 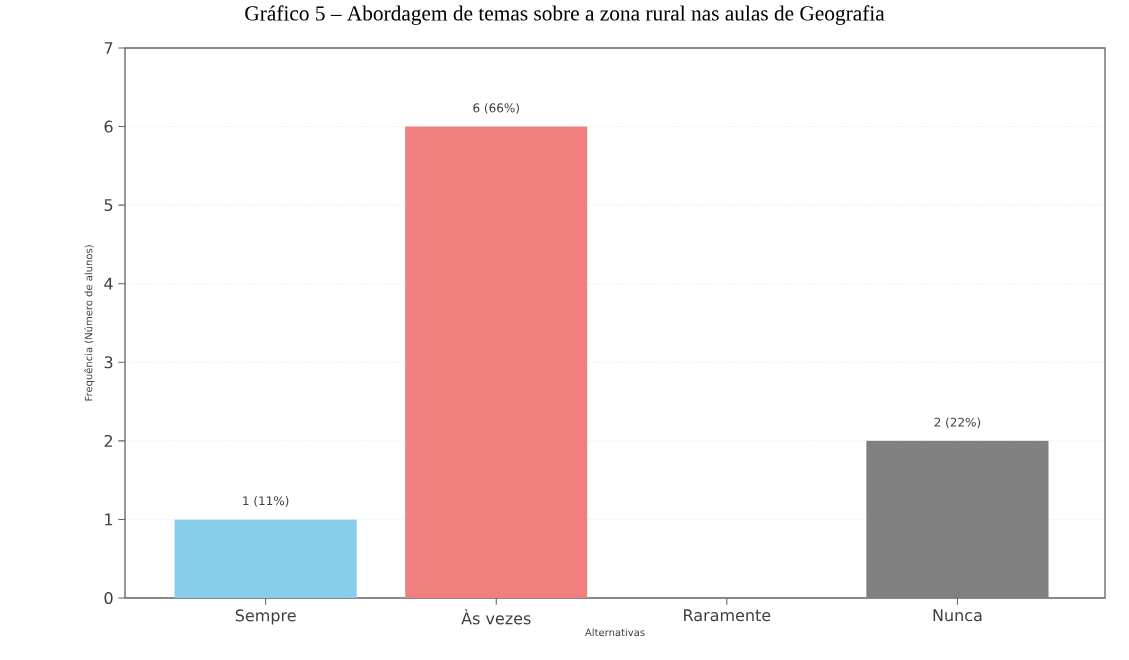 I want to click on y-tick-label: 4, so click(x=108, y=283).